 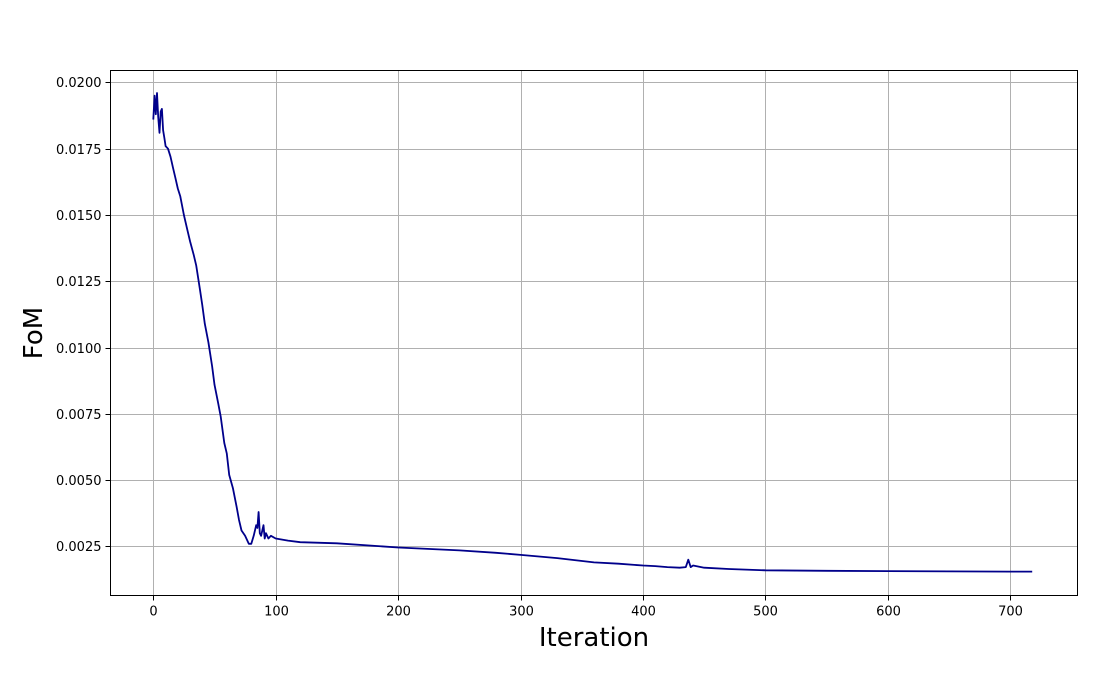 What do you see at coordinates (34, 333) in the screenshot?
I see `y-axis-label: FoM` at bounding box center [34, 333].